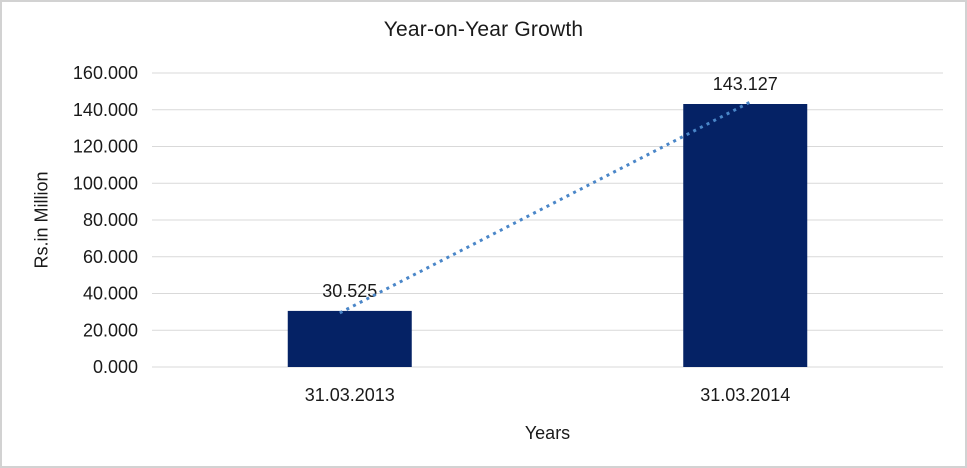  What do you see at coordinates (349, 291) in the screenshot?
I see `bar-value-label: 30.525` at bounding box center [349, 291].